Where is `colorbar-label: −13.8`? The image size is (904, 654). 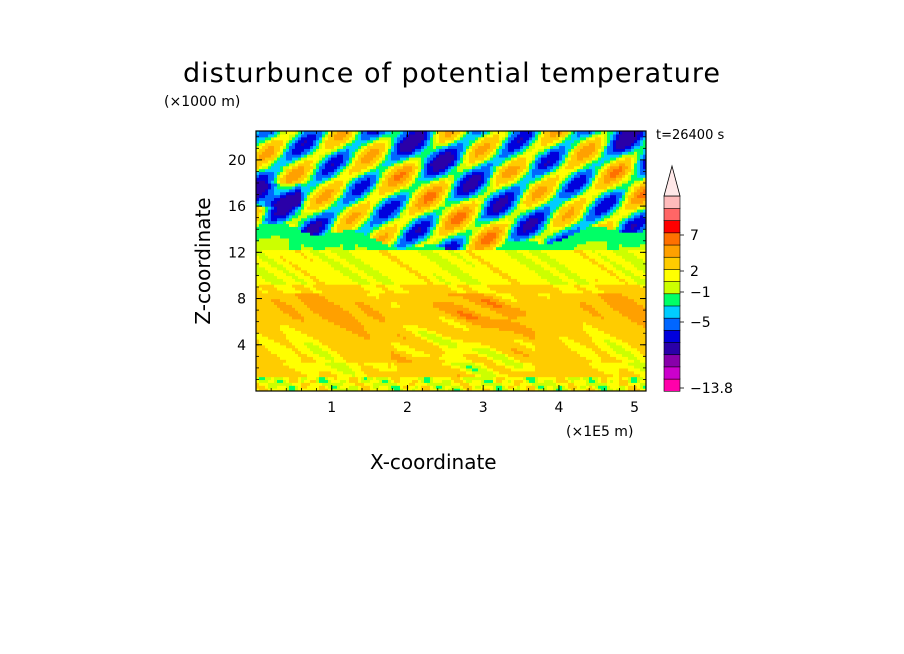 colorbar-label: −13.8 is located at coordinates (711, 389).